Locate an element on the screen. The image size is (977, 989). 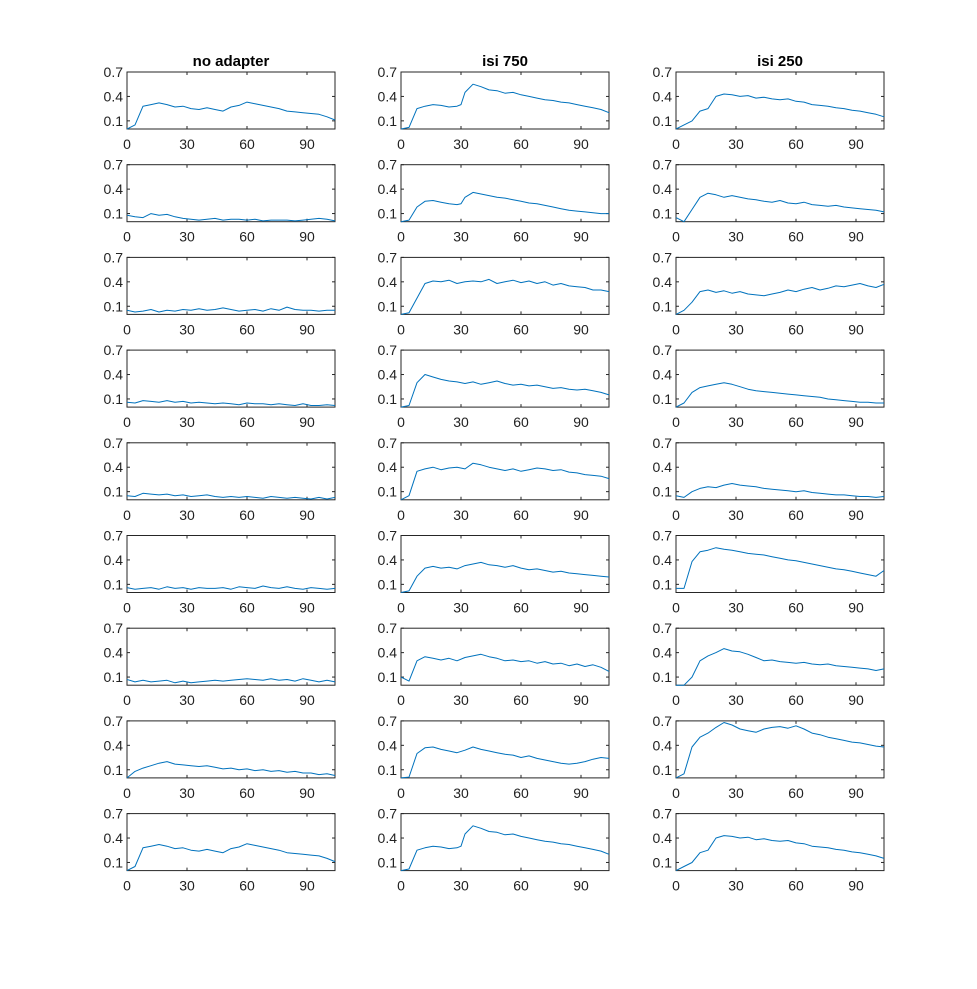
subplot-r2-c3: 0.1 0.4 0.7 0 30 60 90 is located at coordinates (769, 201).